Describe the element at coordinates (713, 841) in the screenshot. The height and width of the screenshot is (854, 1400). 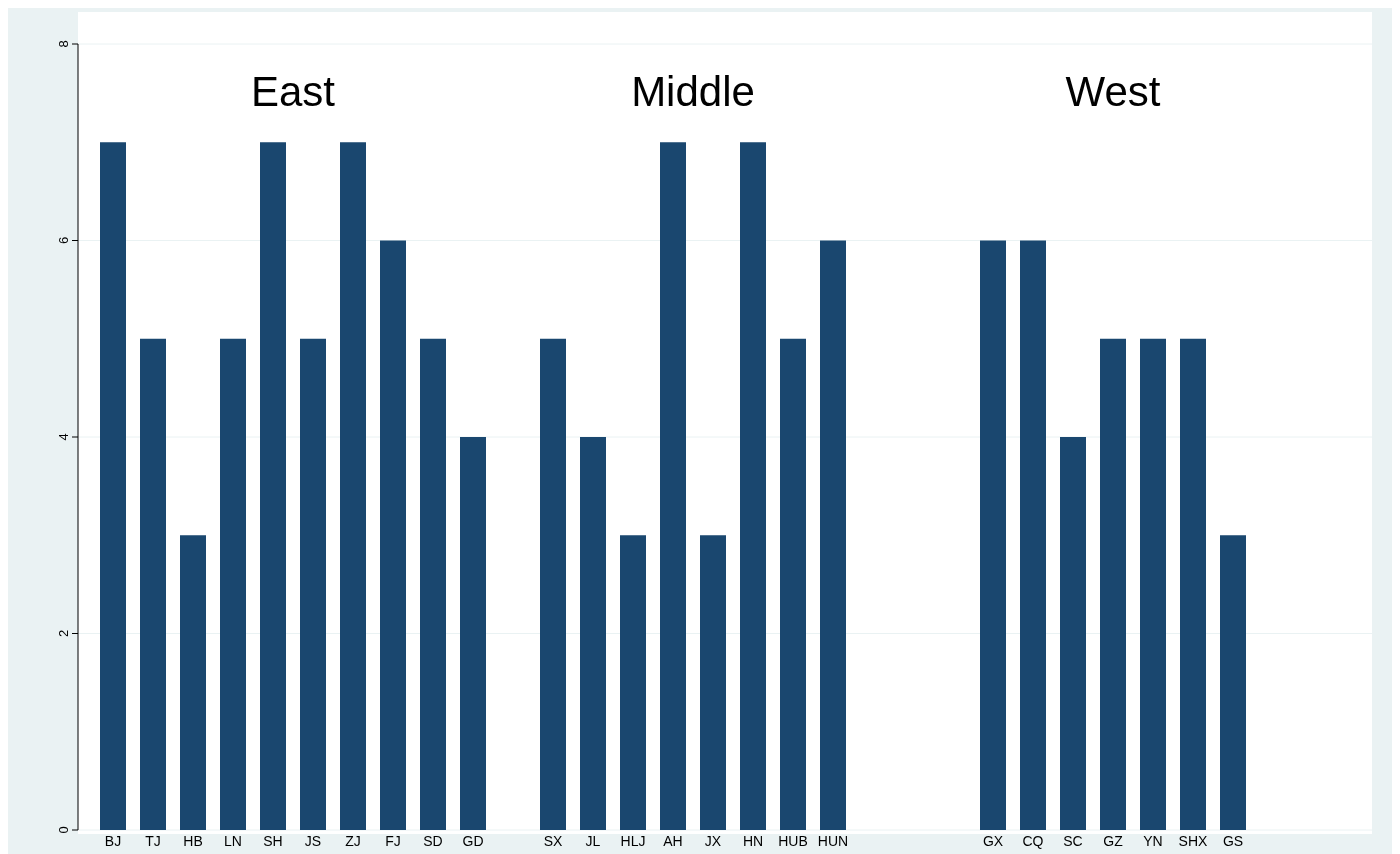
I see `x-tick-label: JX` at that location.